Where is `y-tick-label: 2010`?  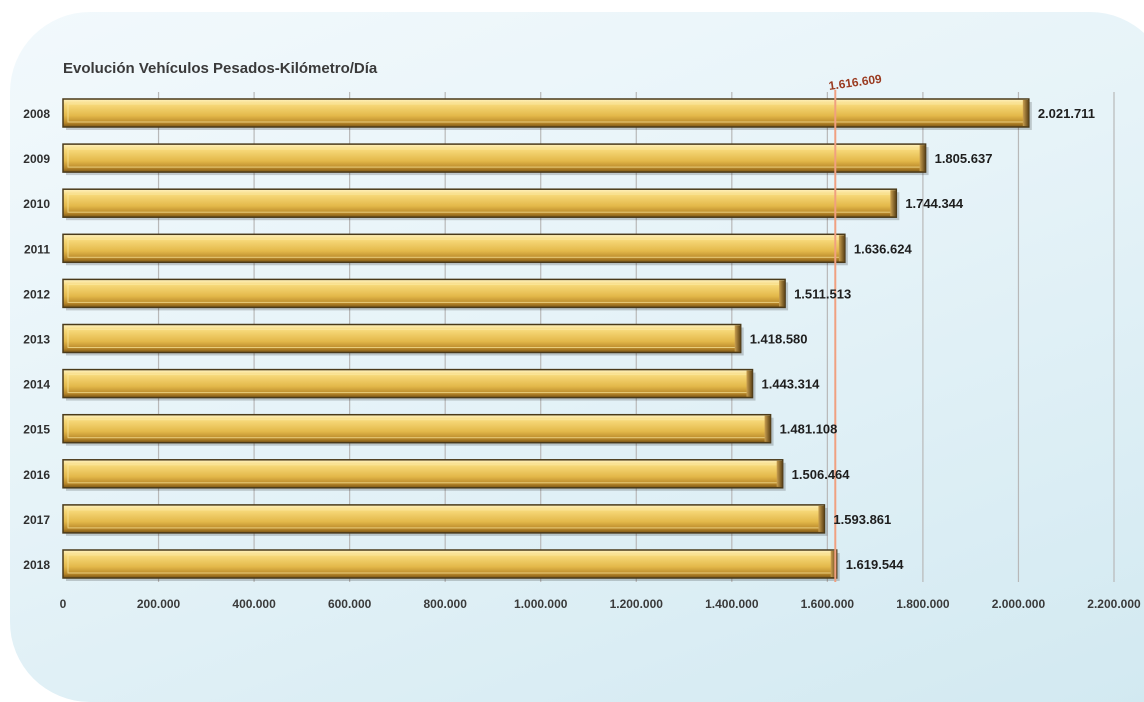 y-tick-label: 2010 is located at coordinates (36, 204).